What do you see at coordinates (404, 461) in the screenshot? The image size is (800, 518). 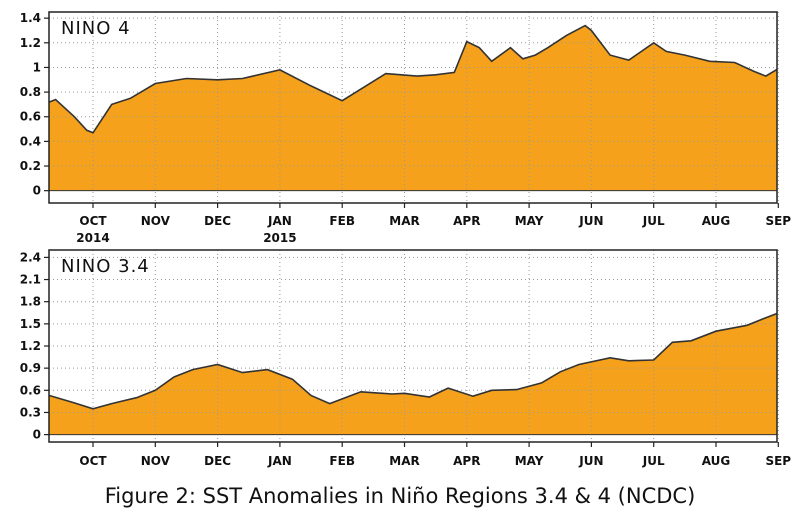 I see `panel-2-xtick-label: MAR` at bounding box center [404, 461].